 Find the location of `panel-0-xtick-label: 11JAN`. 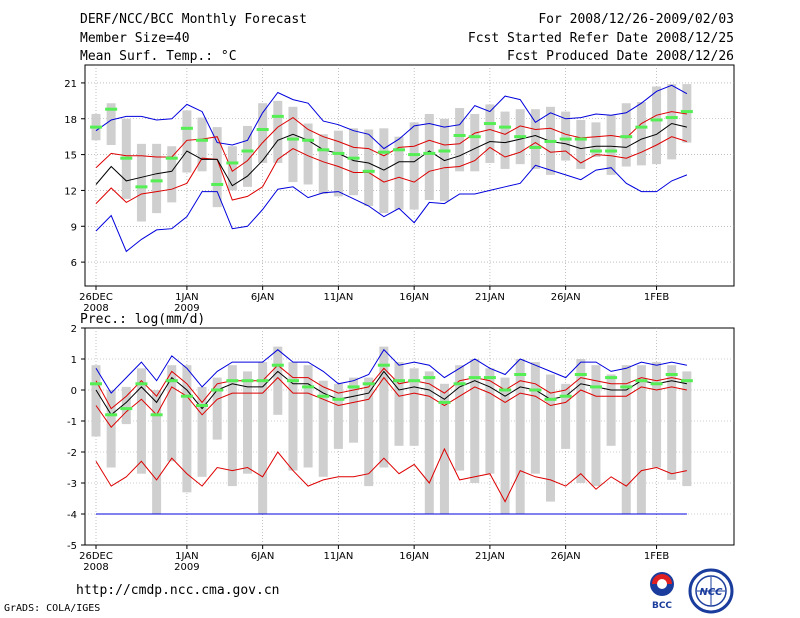

panel-0-xtick-label: 11JAN is located at coordinates (338, 297).